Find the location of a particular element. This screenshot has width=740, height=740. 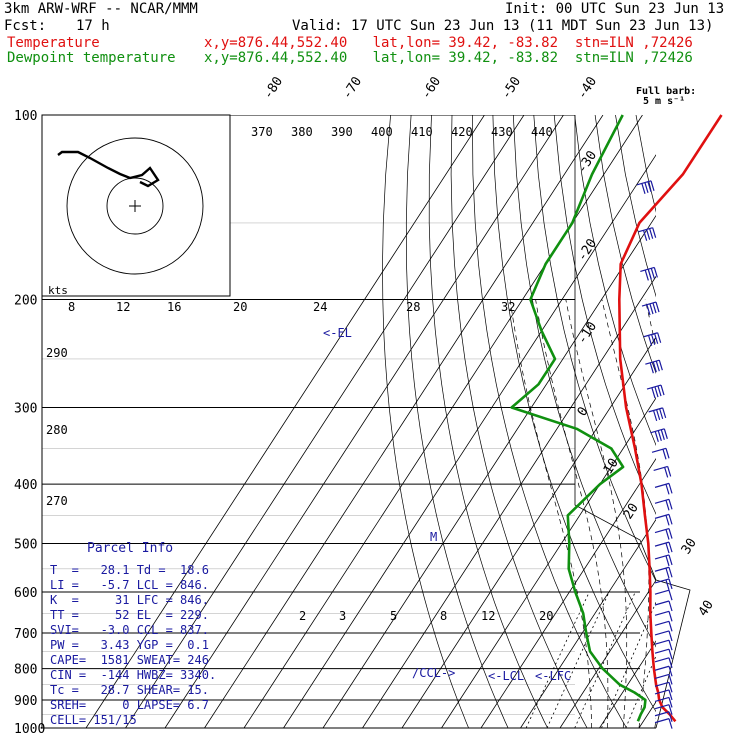

wetbulb-label: 24 is located at coordinates (320, 307).